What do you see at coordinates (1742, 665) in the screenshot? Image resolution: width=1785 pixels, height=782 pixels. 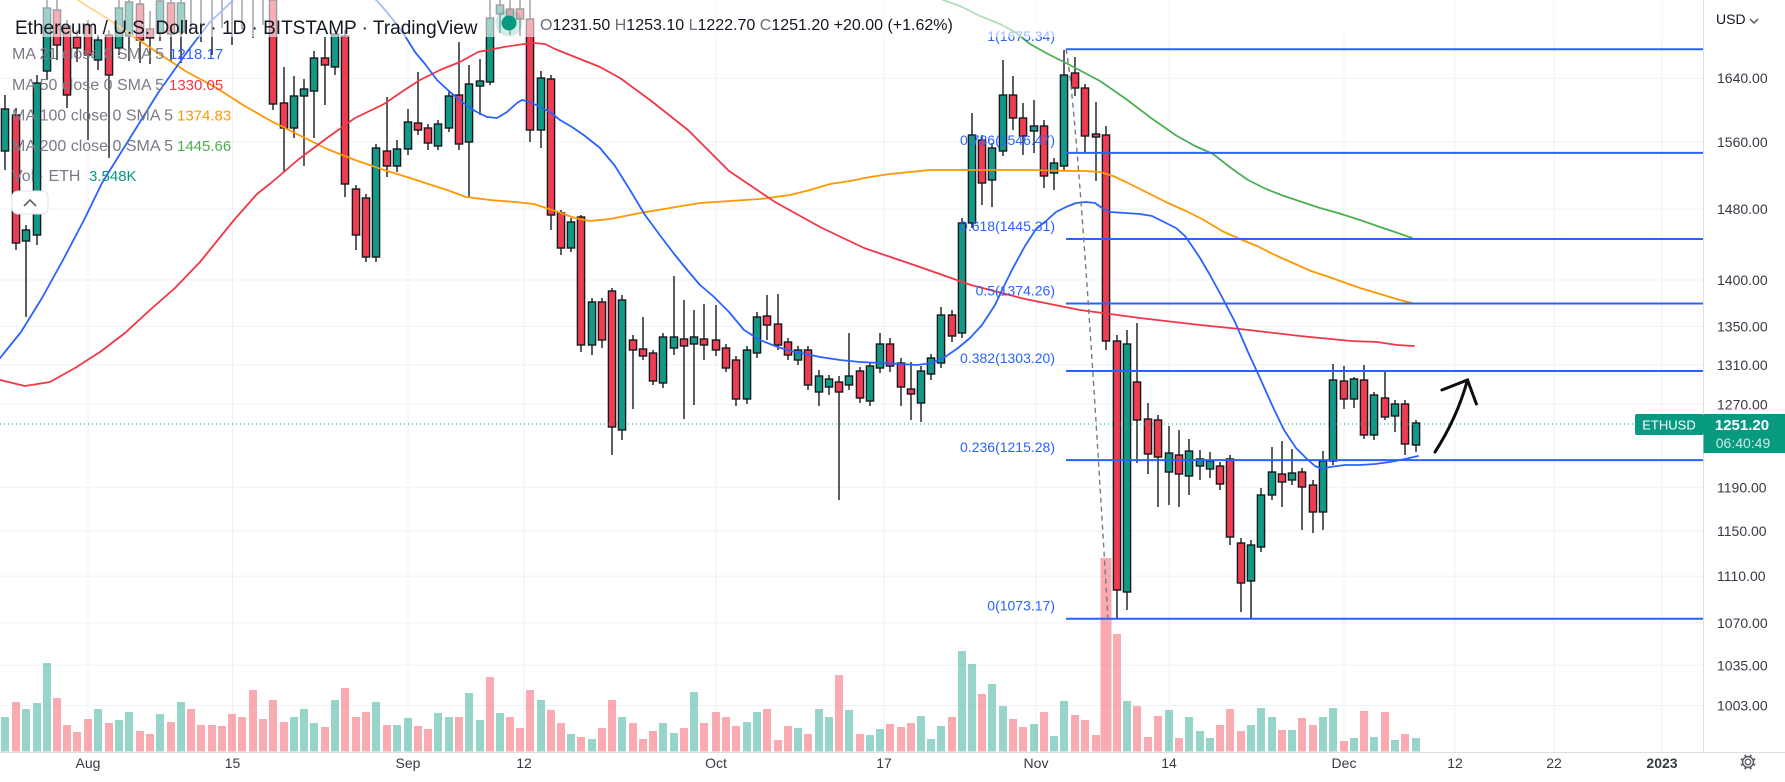 I see `svg-text: 1035.00` at bounding box center [1742, 665].